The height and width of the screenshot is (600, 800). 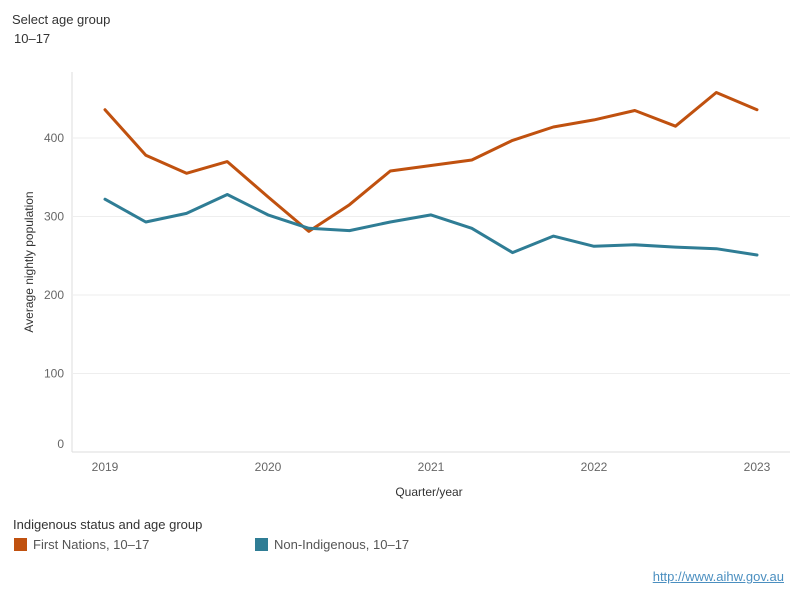 I want to click on age-group-filter-label: Select age group, so click(x=61, y=19).